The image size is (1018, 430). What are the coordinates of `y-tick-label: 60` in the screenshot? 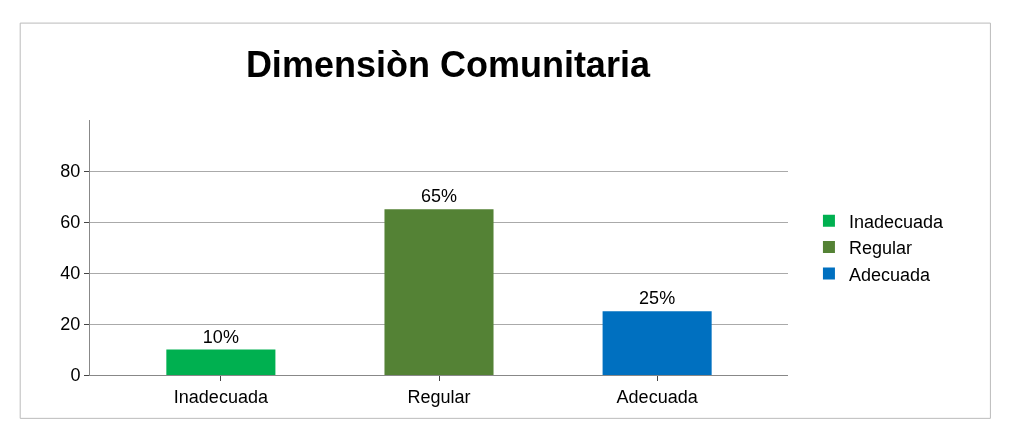 It's located at (70, 222).